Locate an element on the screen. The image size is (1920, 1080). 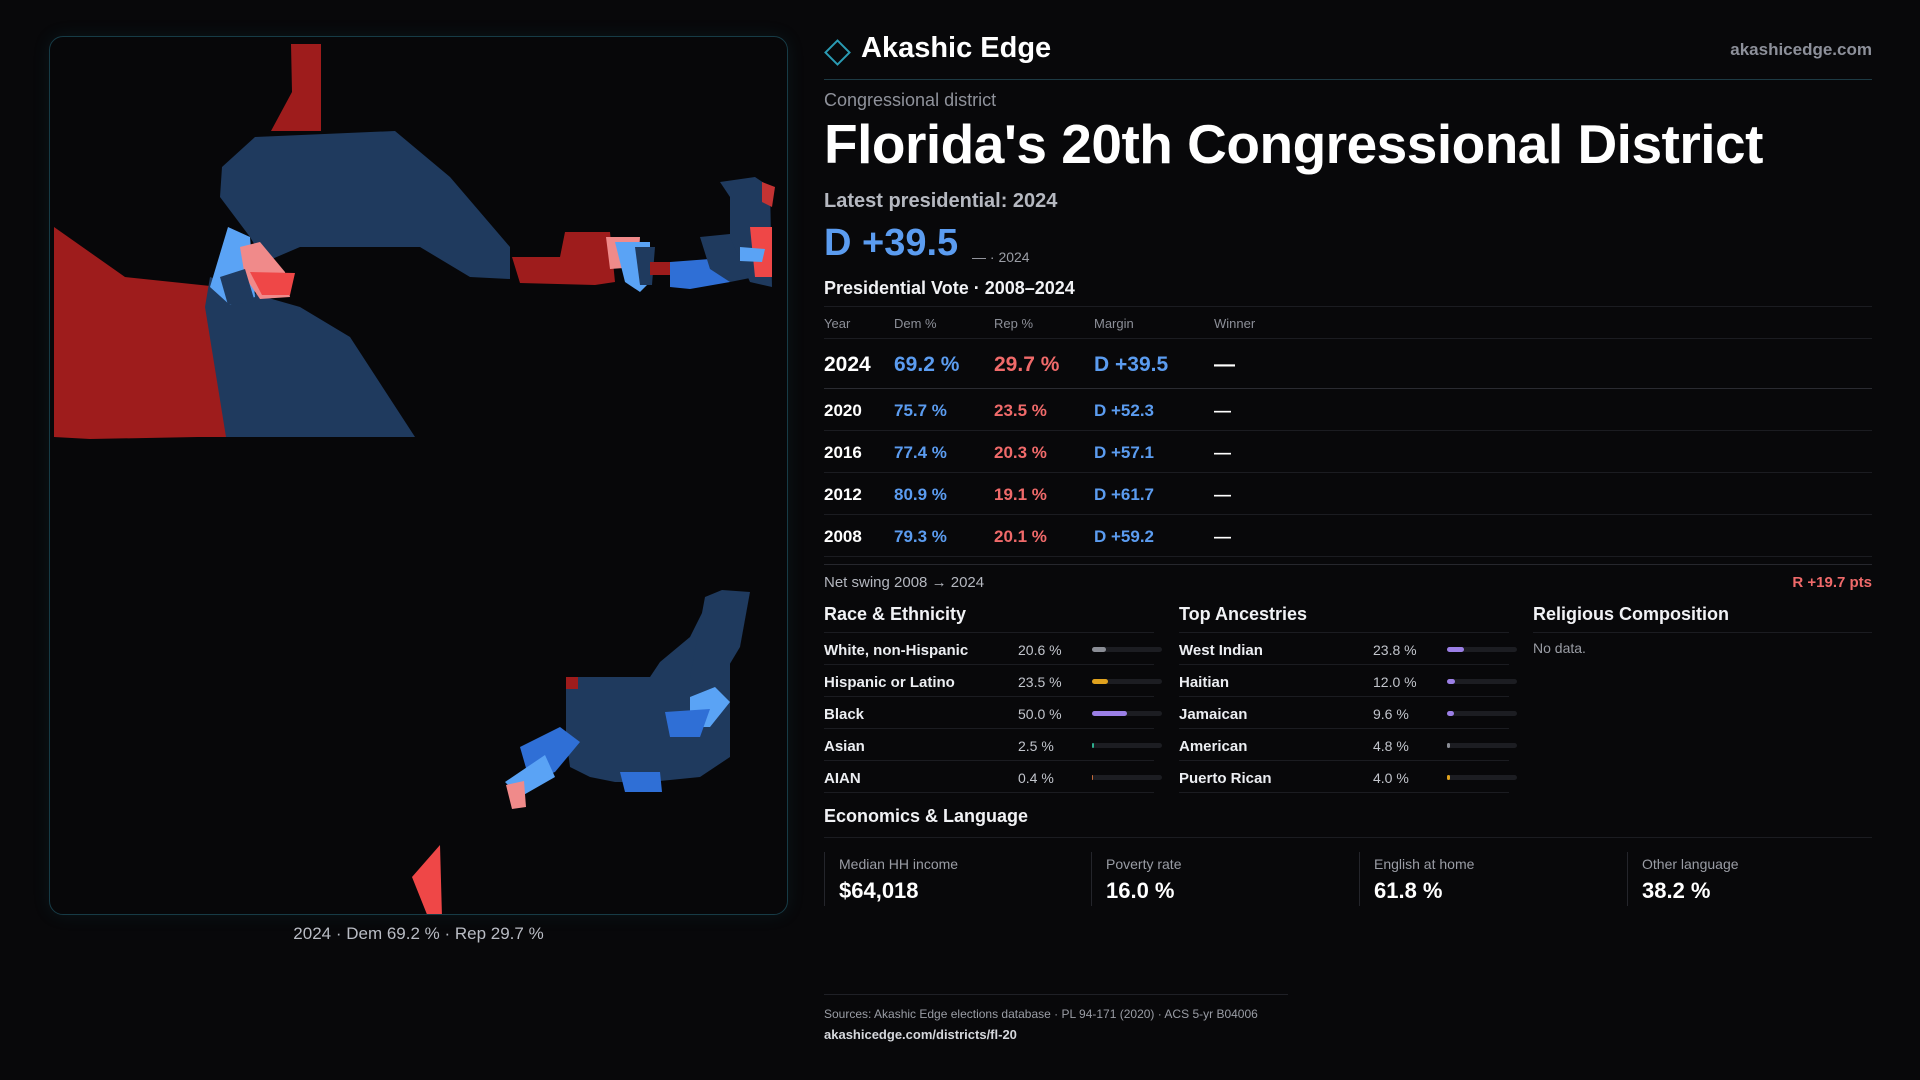
net-swing-label: Net swing 2008 → 2024 is located at coordinates (904, 582).